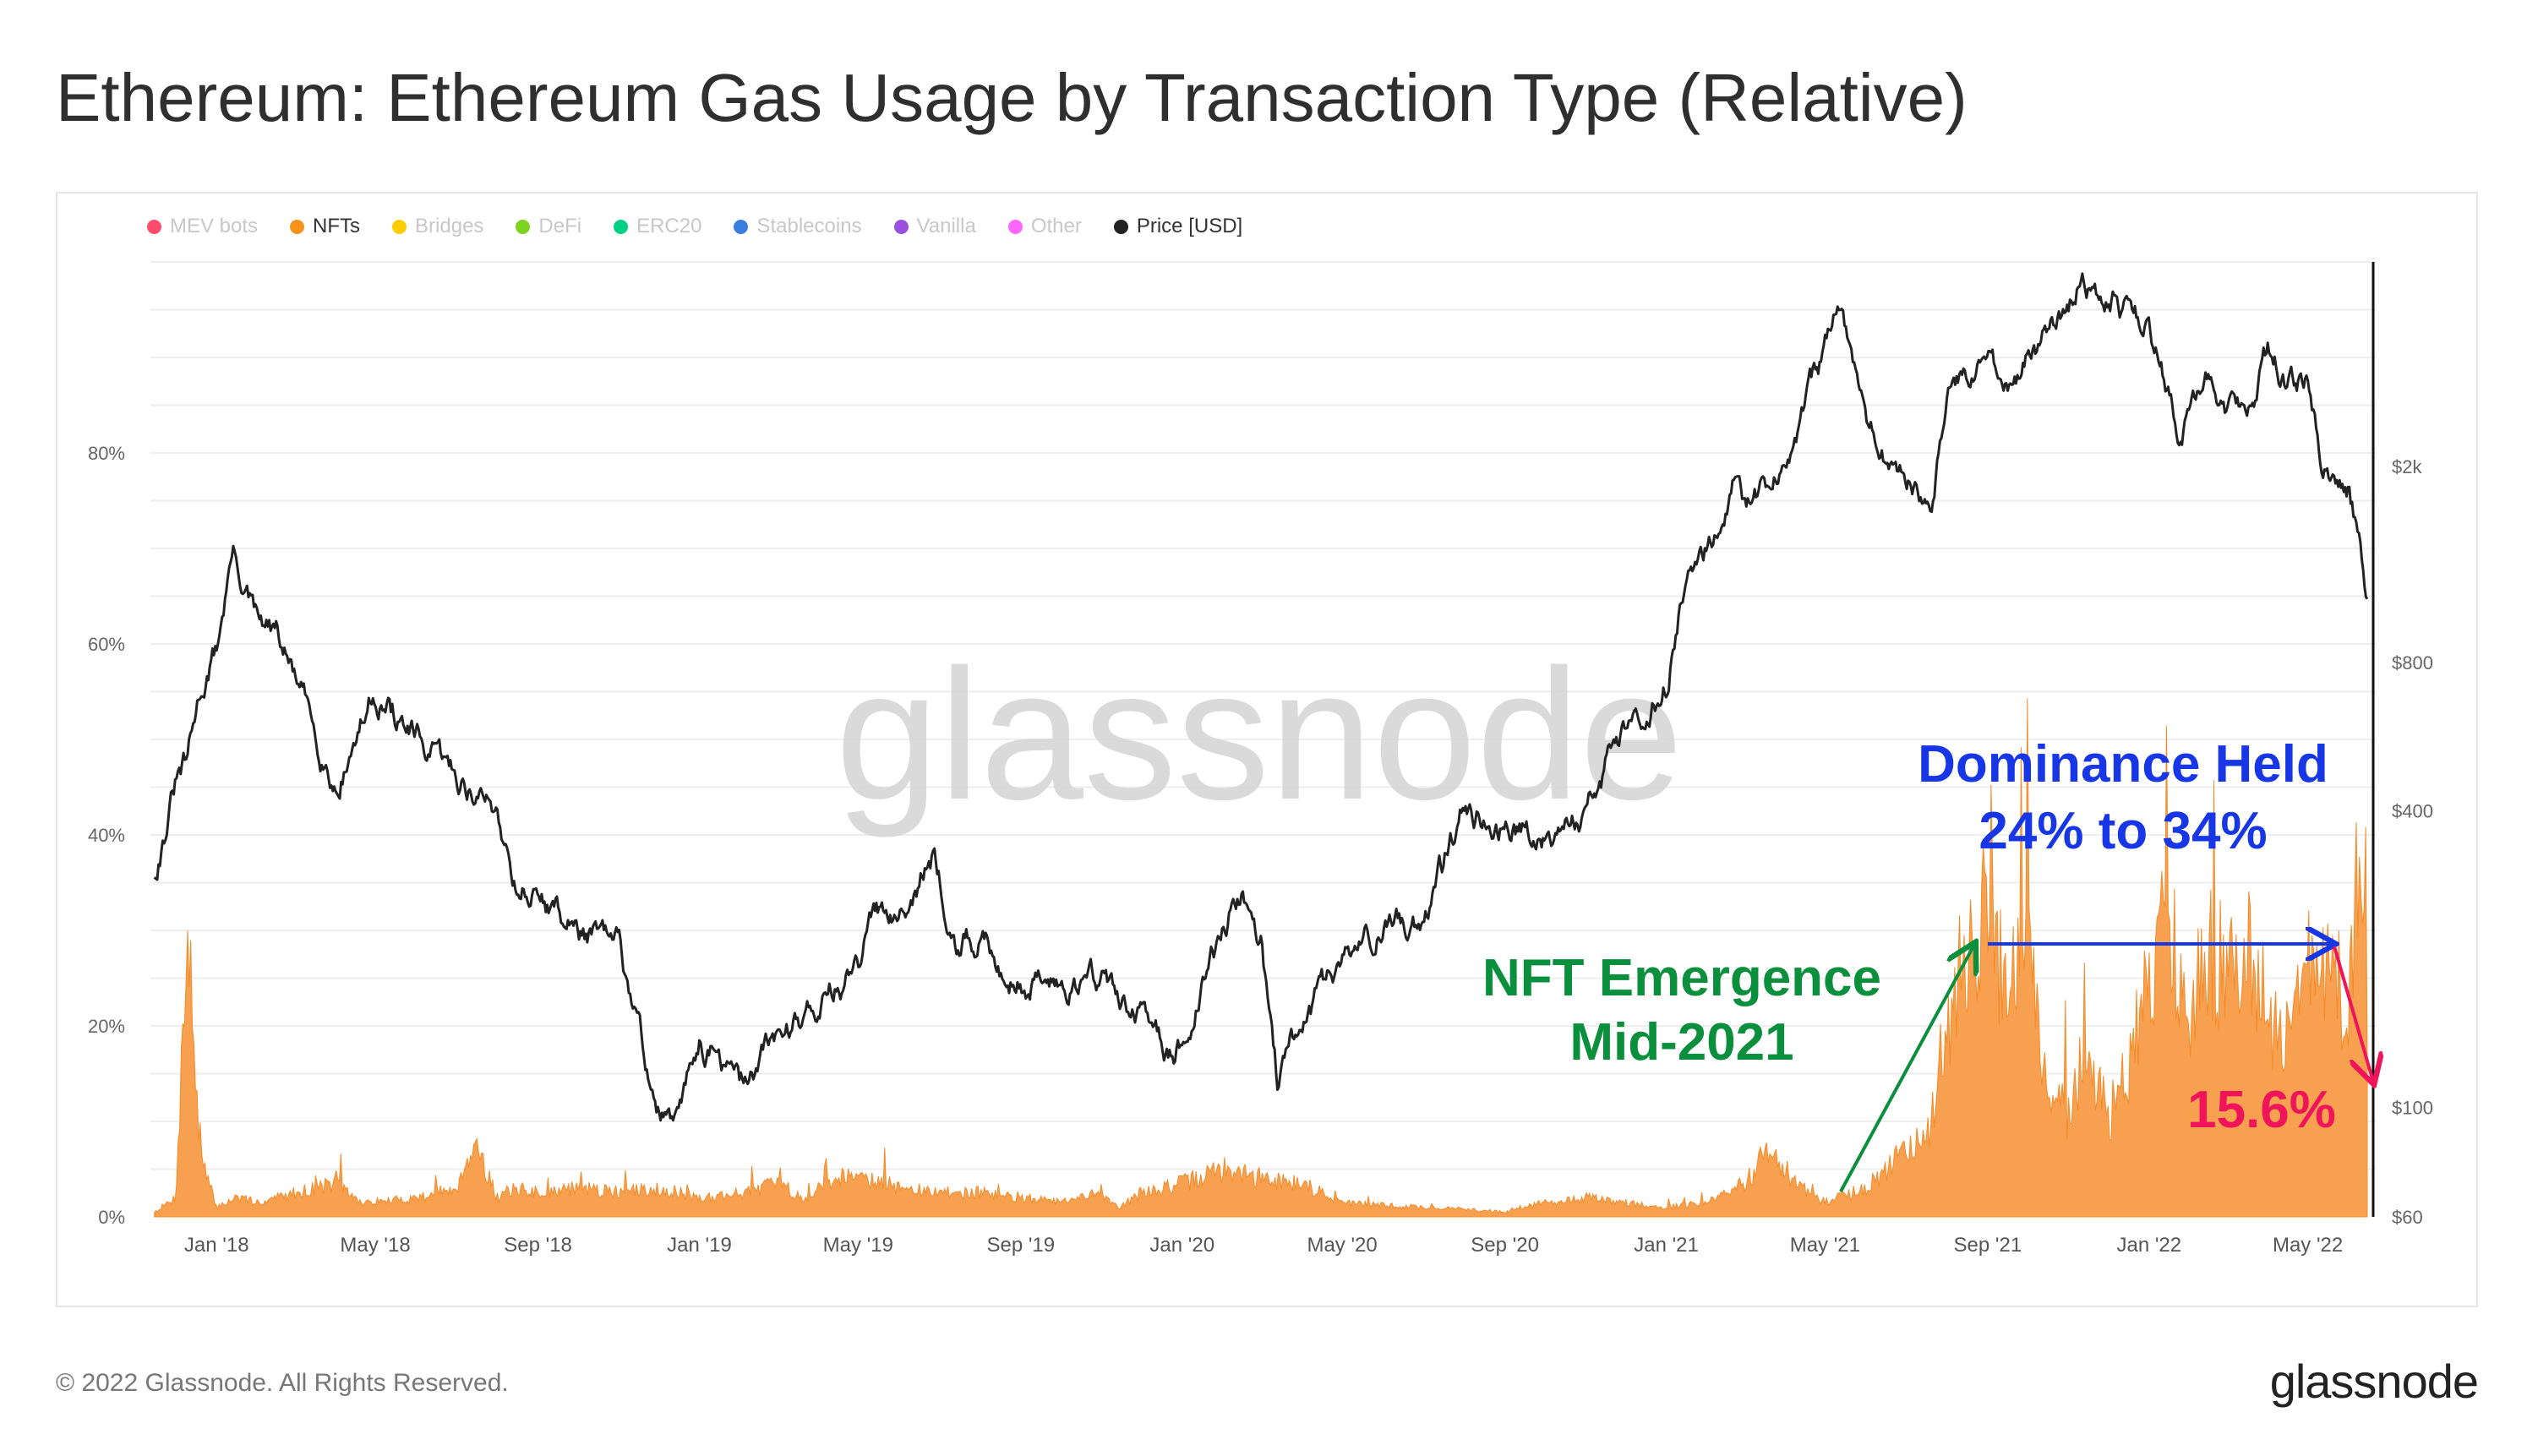  What do you see at coordinates (669, 226) in the screenshot?
I see `legend-label: ERC20` at bounding box center [669, 226].